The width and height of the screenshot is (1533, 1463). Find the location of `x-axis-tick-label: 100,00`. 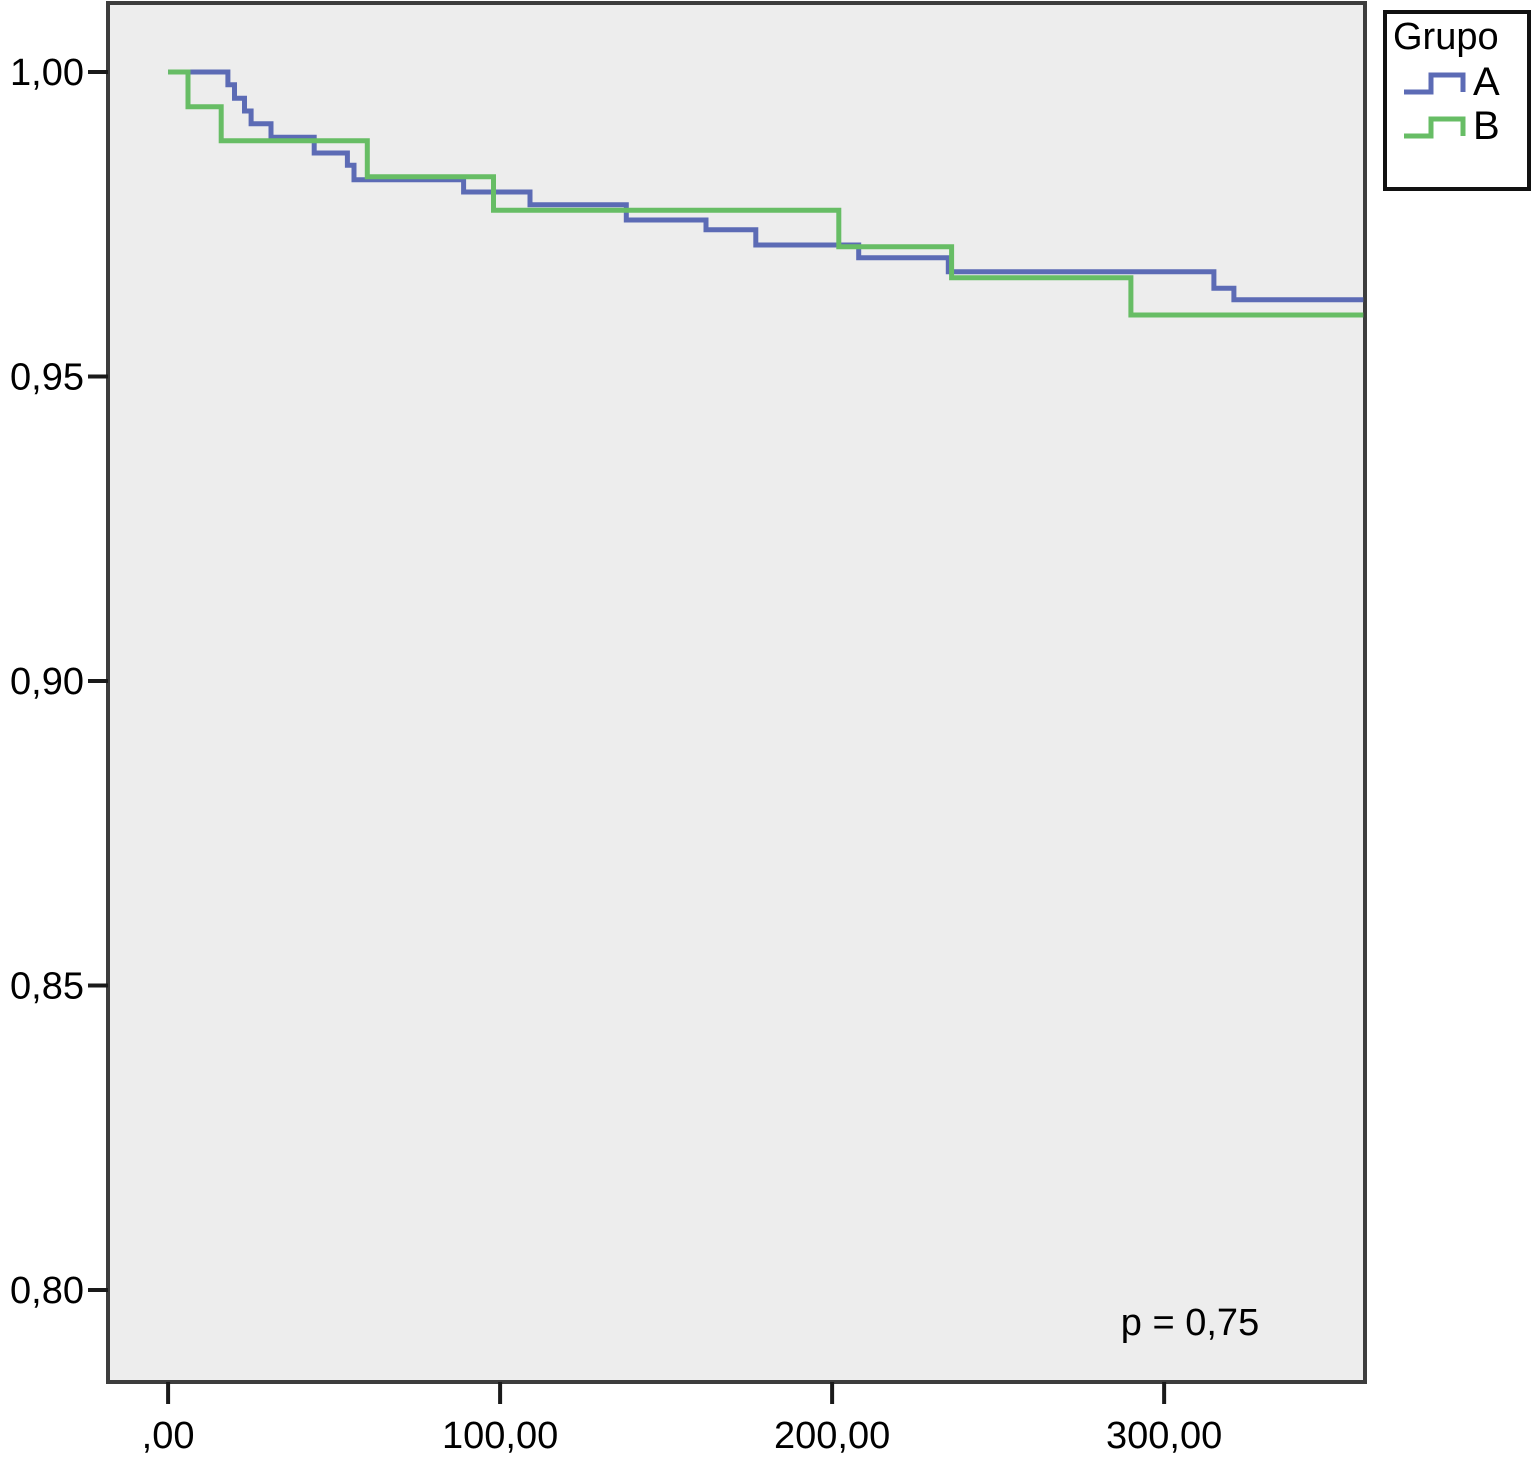

x-axis-tick-label: 100,00 is located at coordinates (500, 1436).